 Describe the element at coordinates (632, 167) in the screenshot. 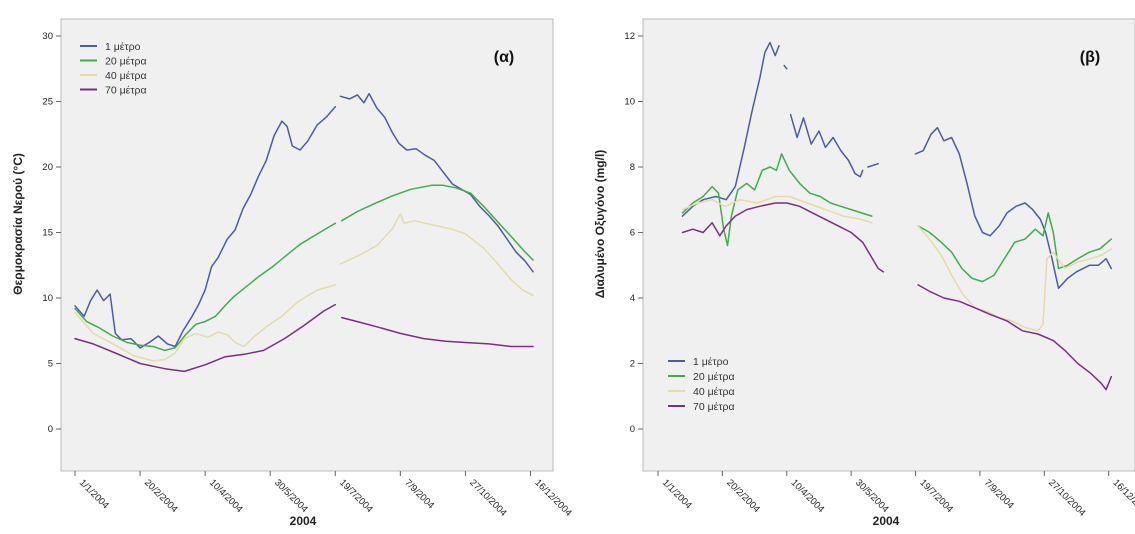

I see `y-tick-label: 8` at that location.